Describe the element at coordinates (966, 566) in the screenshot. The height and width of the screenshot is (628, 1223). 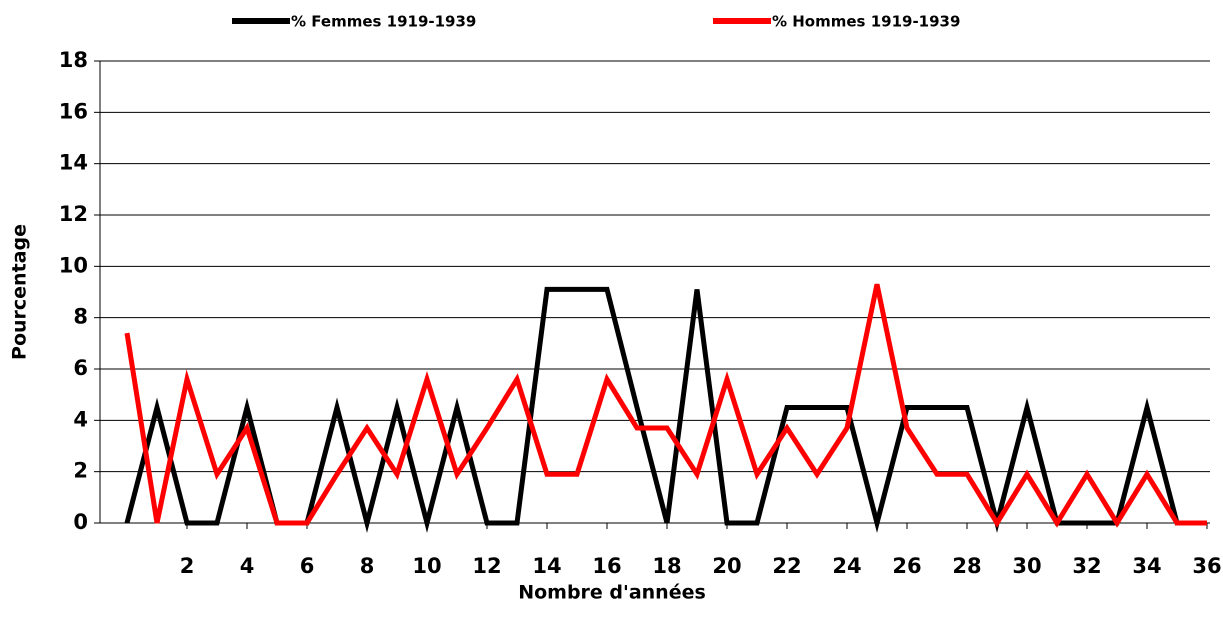
I see `x-tick-label: 28` at that location.